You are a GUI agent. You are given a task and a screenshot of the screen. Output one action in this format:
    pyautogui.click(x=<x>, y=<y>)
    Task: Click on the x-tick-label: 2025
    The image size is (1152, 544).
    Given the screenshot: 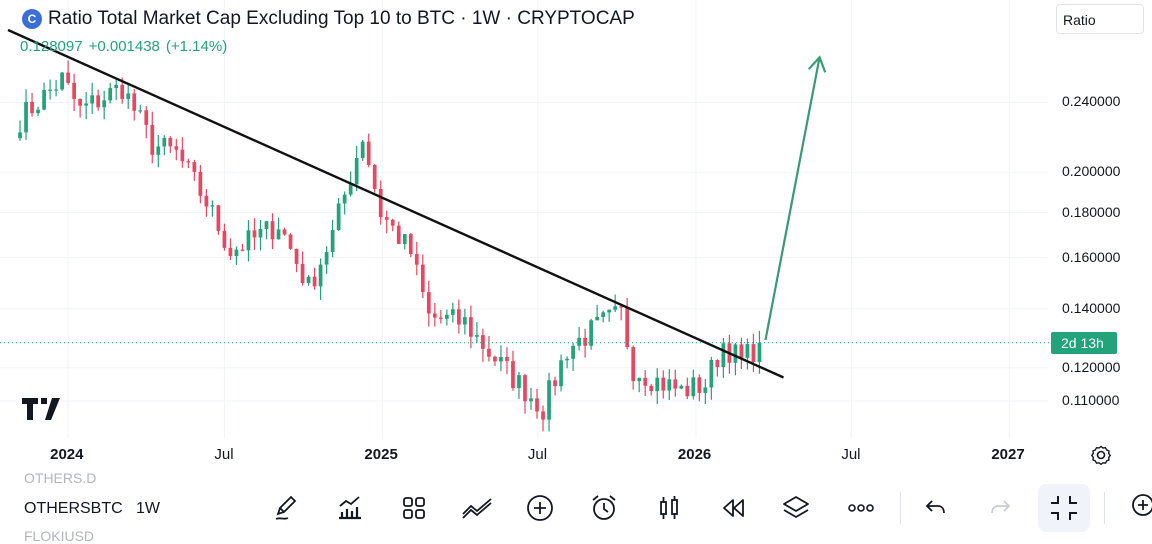 What is the action you would take?
    pyautogui.click(x=381, y=454)
    